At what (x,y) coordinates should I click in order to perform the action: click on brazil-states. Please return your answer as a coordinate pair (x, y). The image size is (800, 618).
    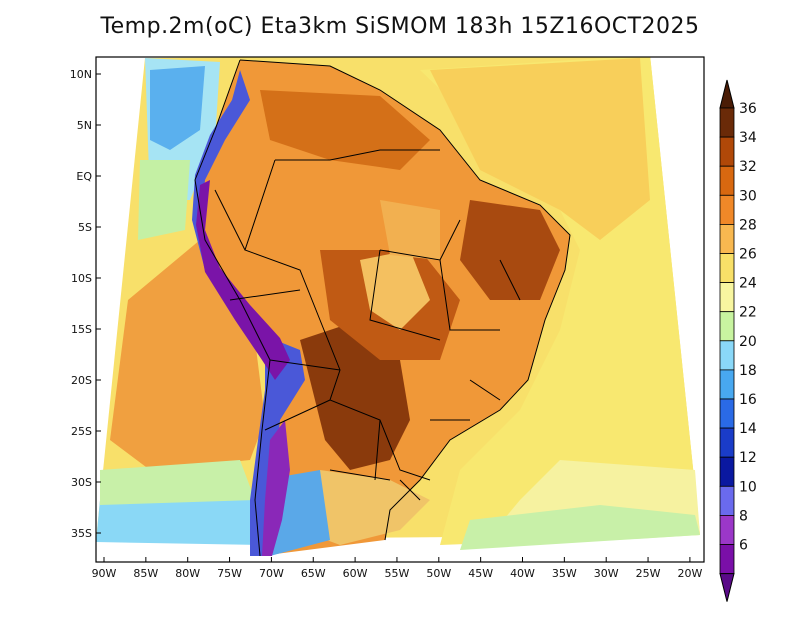
    Looking at the image, I should click on (445, 320).